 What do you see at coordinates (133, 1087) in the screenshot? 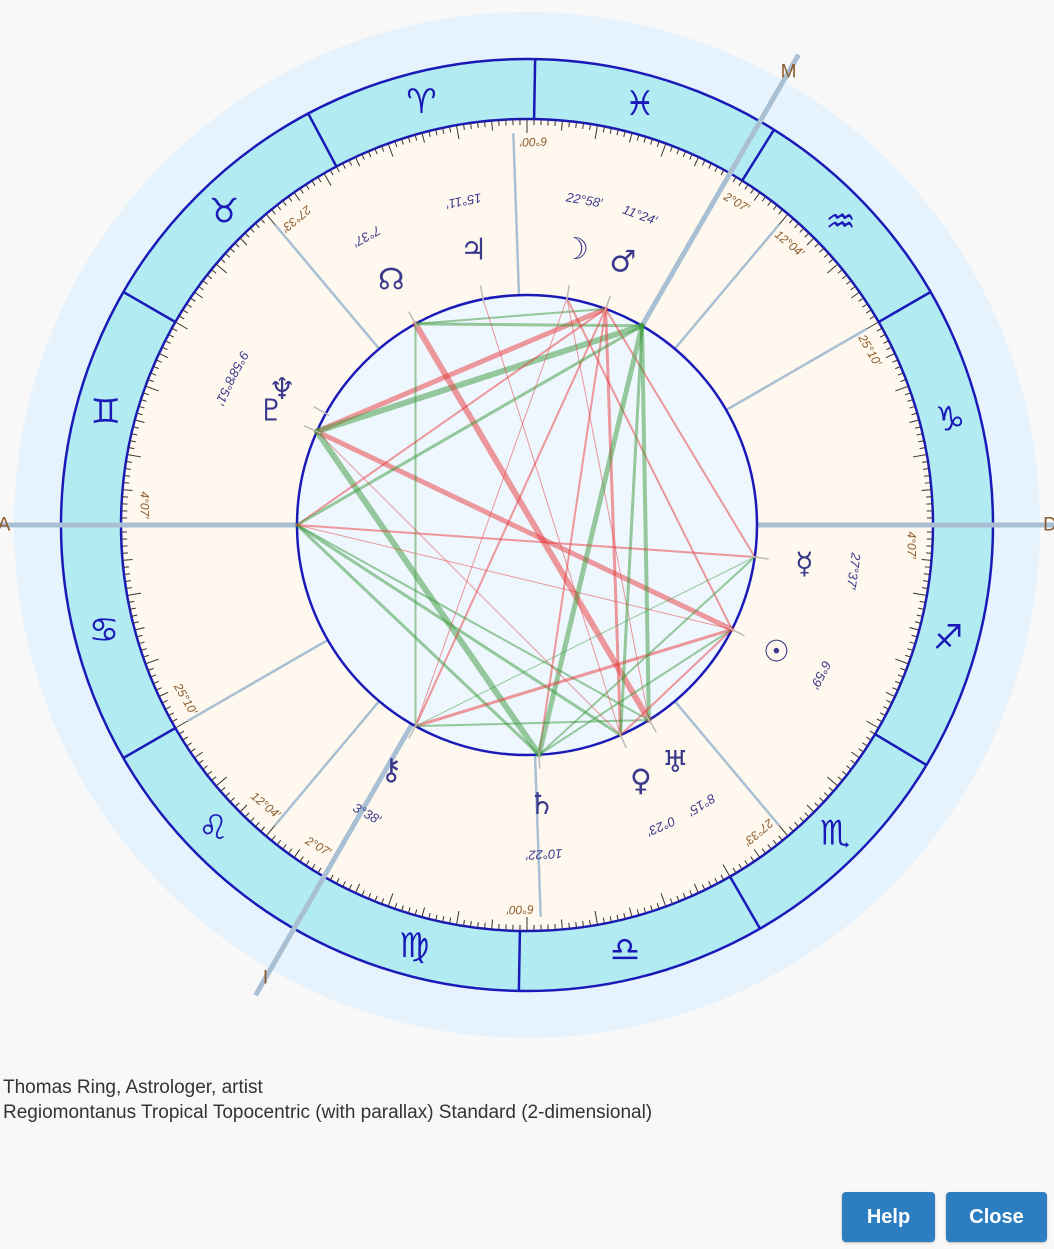
I see `chart-title: Thomas Ring, Astrologer, artist` at bounding box center [133, 1087].